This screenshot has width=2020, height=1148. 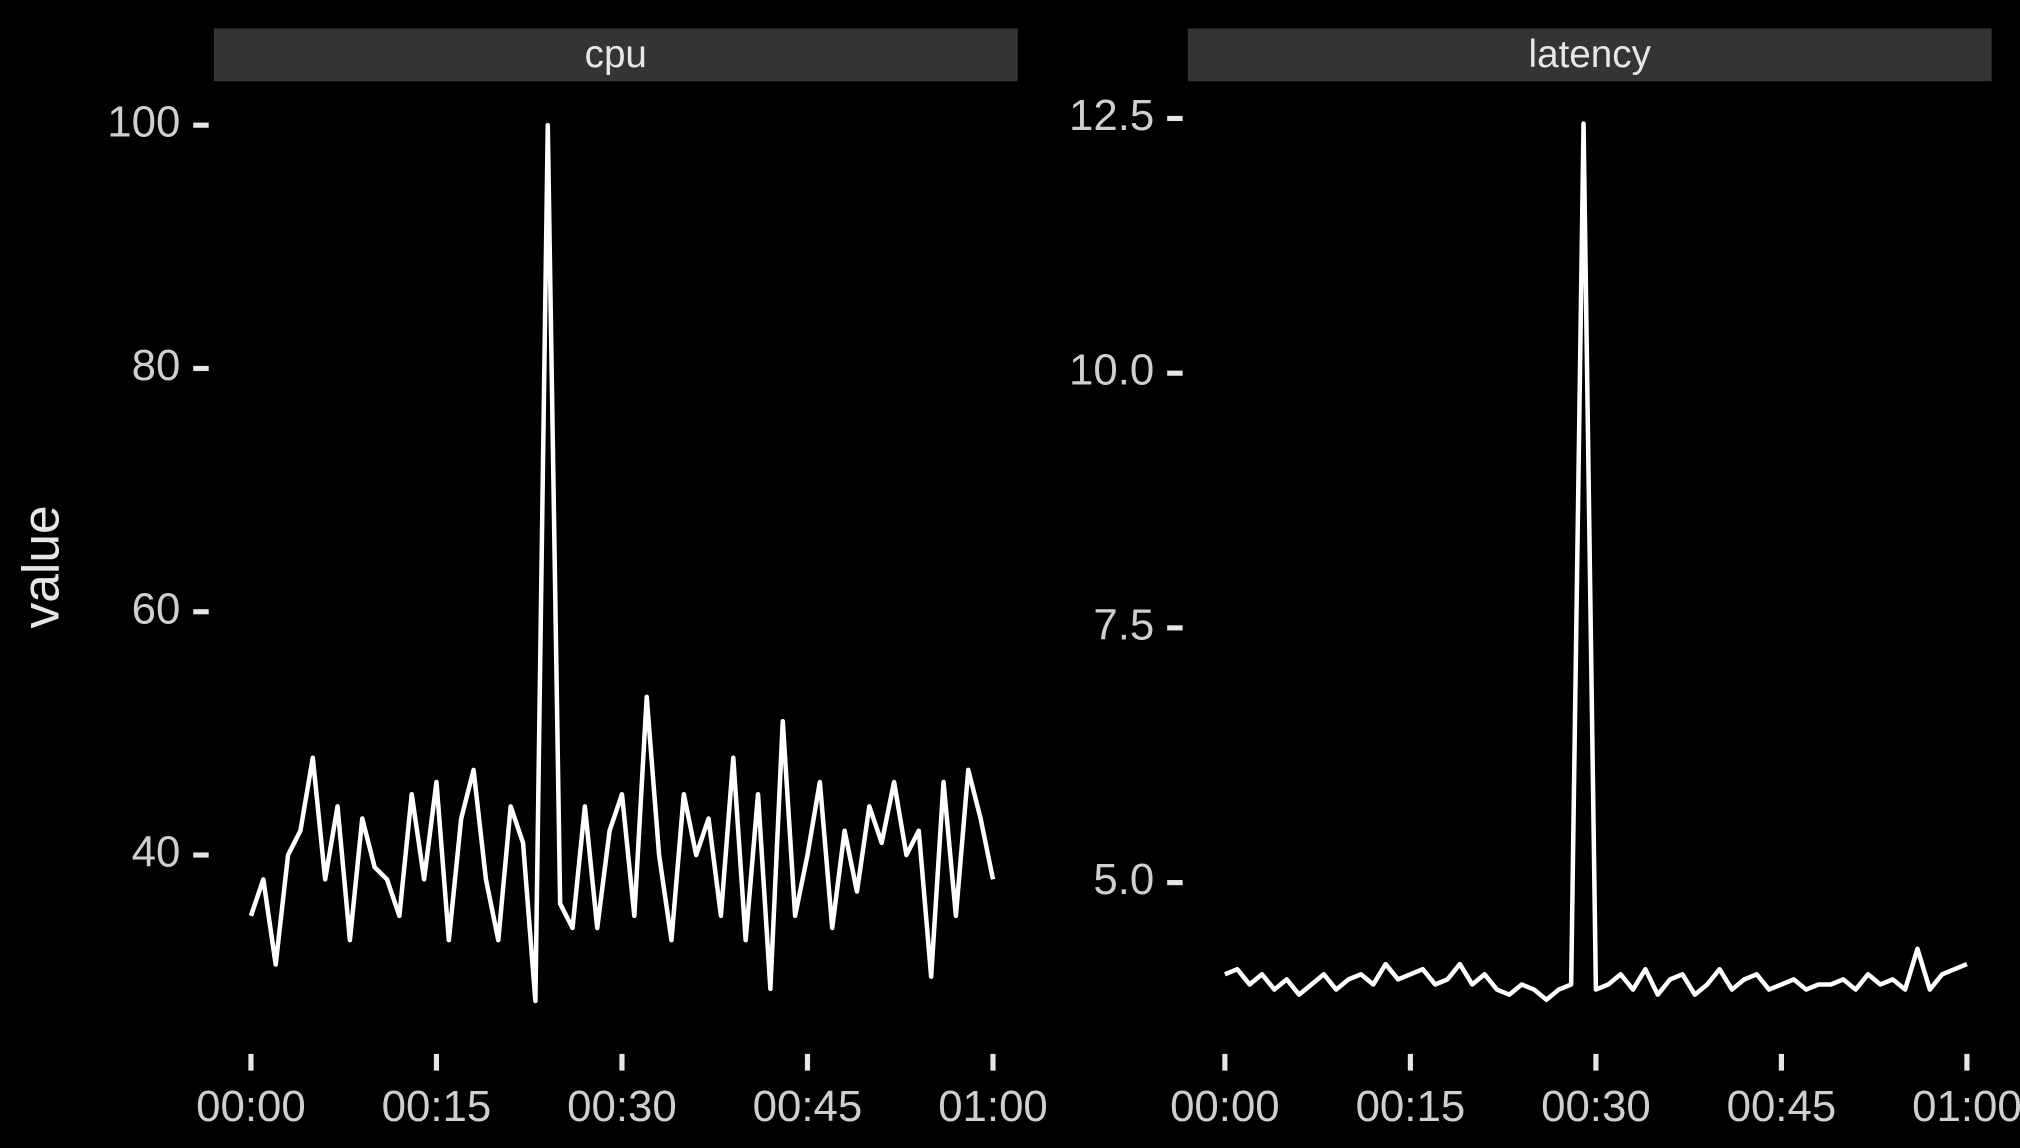 I want to click on y-axis-label: value, so click(x=41, y=566).